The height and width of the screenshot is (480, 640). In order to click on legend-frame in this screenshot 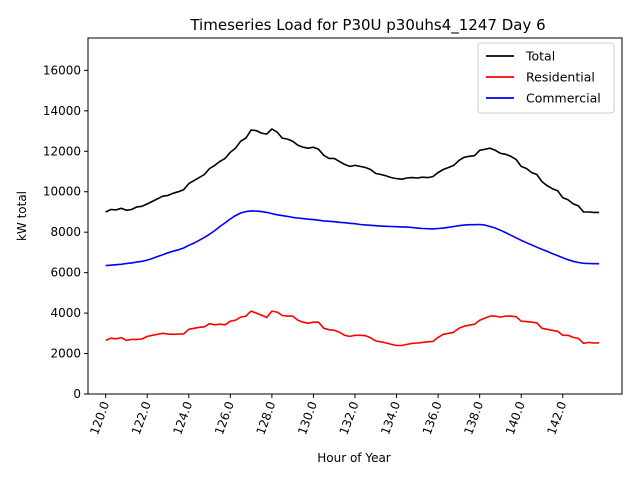, I will do `click(546, 78)`.